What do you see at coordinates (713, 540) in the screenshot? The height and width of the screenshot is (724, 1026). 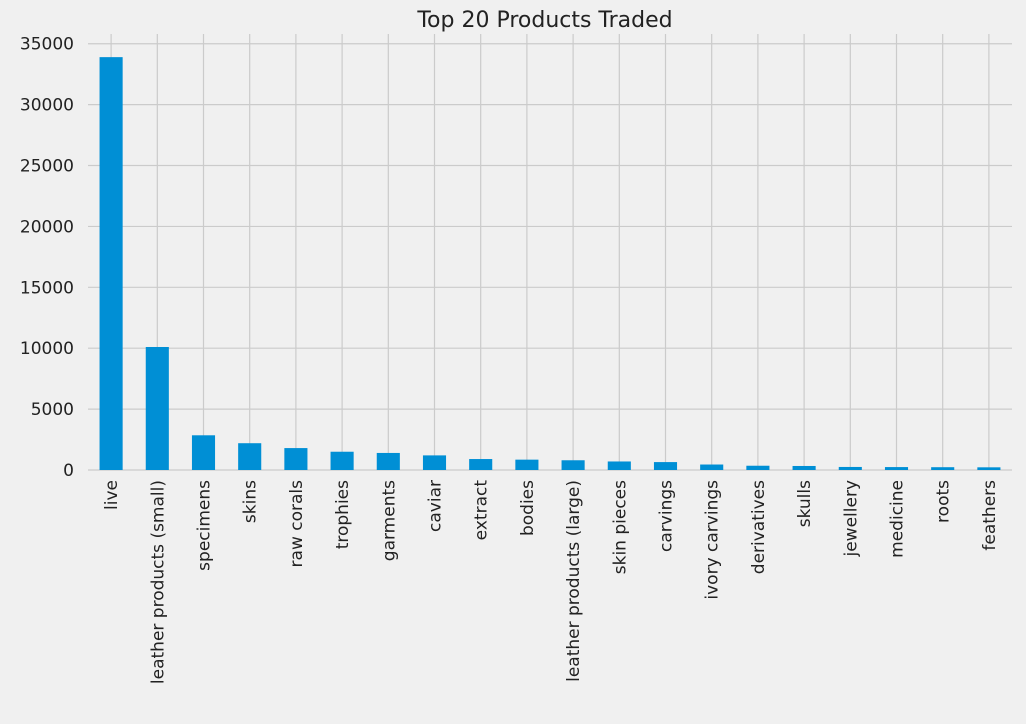 I see `x-tick-label: ivory carvings` at bounding box center [713, 540].